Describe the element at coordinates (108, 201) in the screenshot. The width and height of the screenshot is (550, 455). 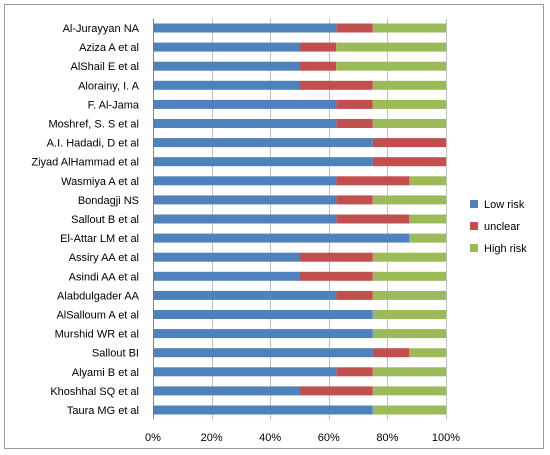
I see `category-label: Bondagji NS` at that location.